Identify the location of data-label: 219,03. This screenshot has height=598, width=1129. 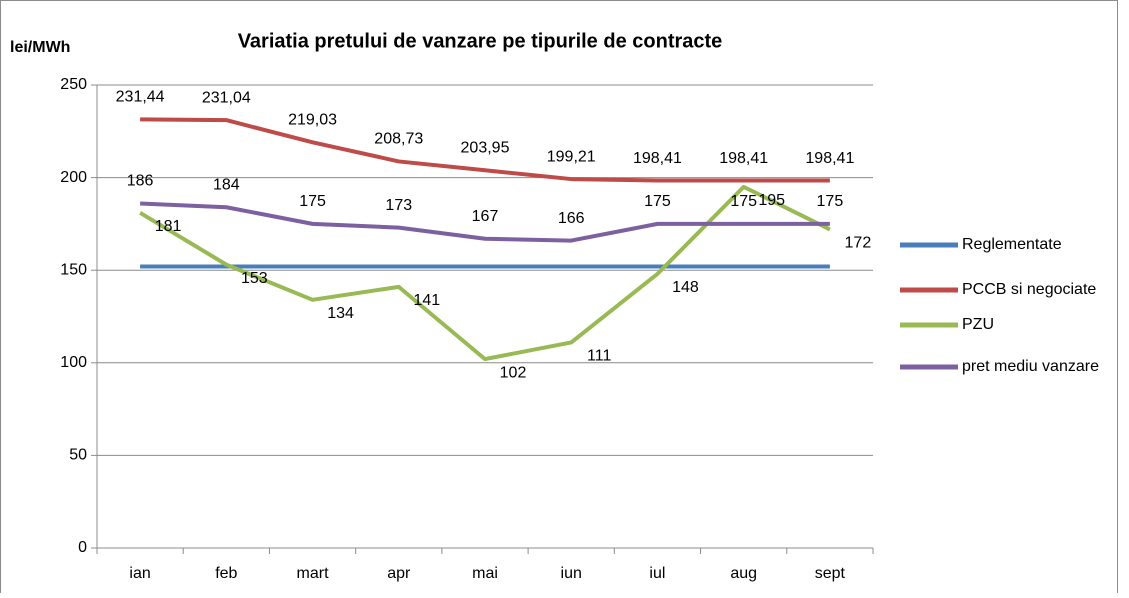
(312, 120).